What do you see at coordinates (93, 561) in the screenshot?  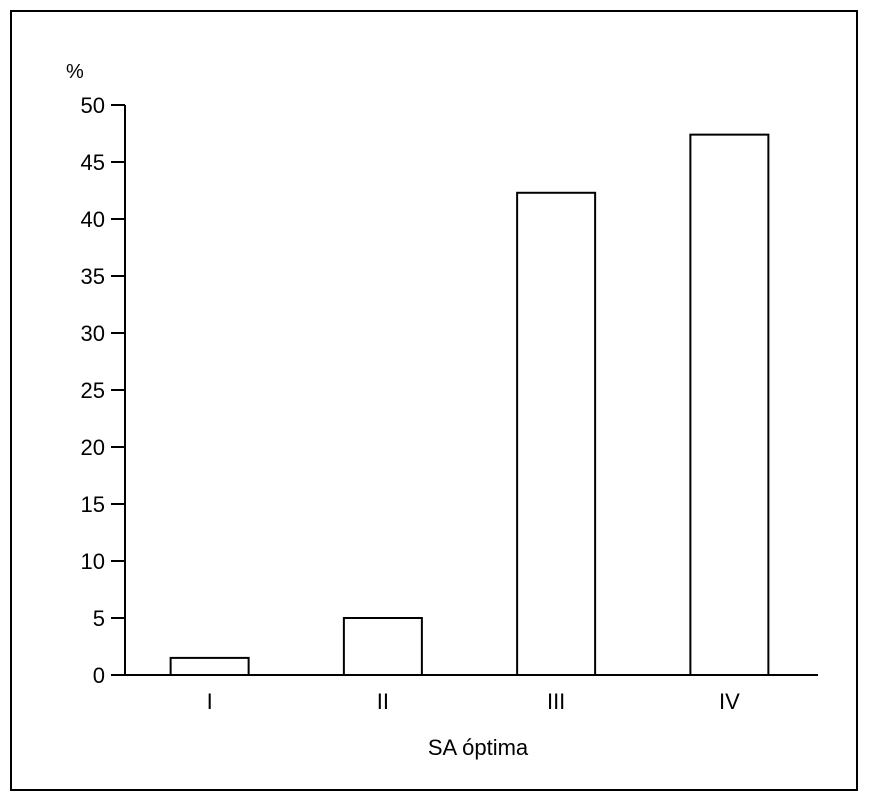 I see `y-tick-label: 10` at bounding box center [93, 561].